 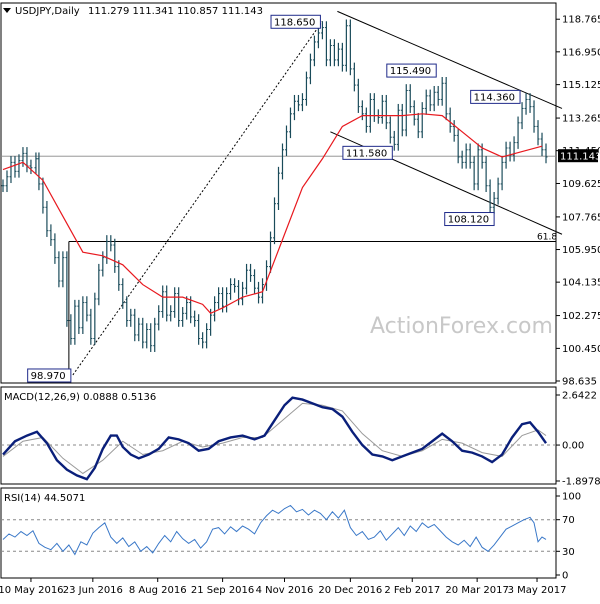 I want to click on price-tick-label: 107.765, so click(x=581, y=217).